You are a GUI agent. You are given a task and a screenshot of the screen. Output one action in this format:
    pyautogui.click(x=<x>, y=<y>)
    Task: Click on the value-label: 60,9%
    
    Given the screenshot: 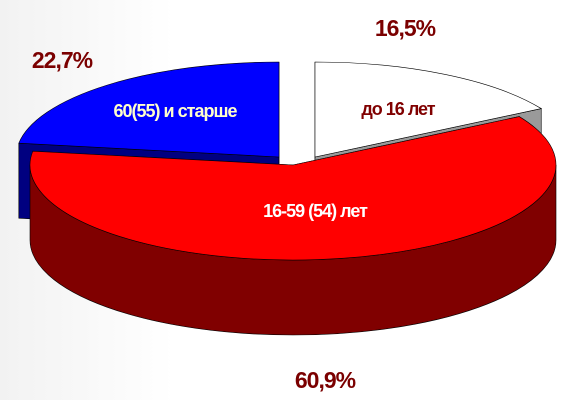 What is the action you would take?
    pyautogui.click(x=325, y=380)
    